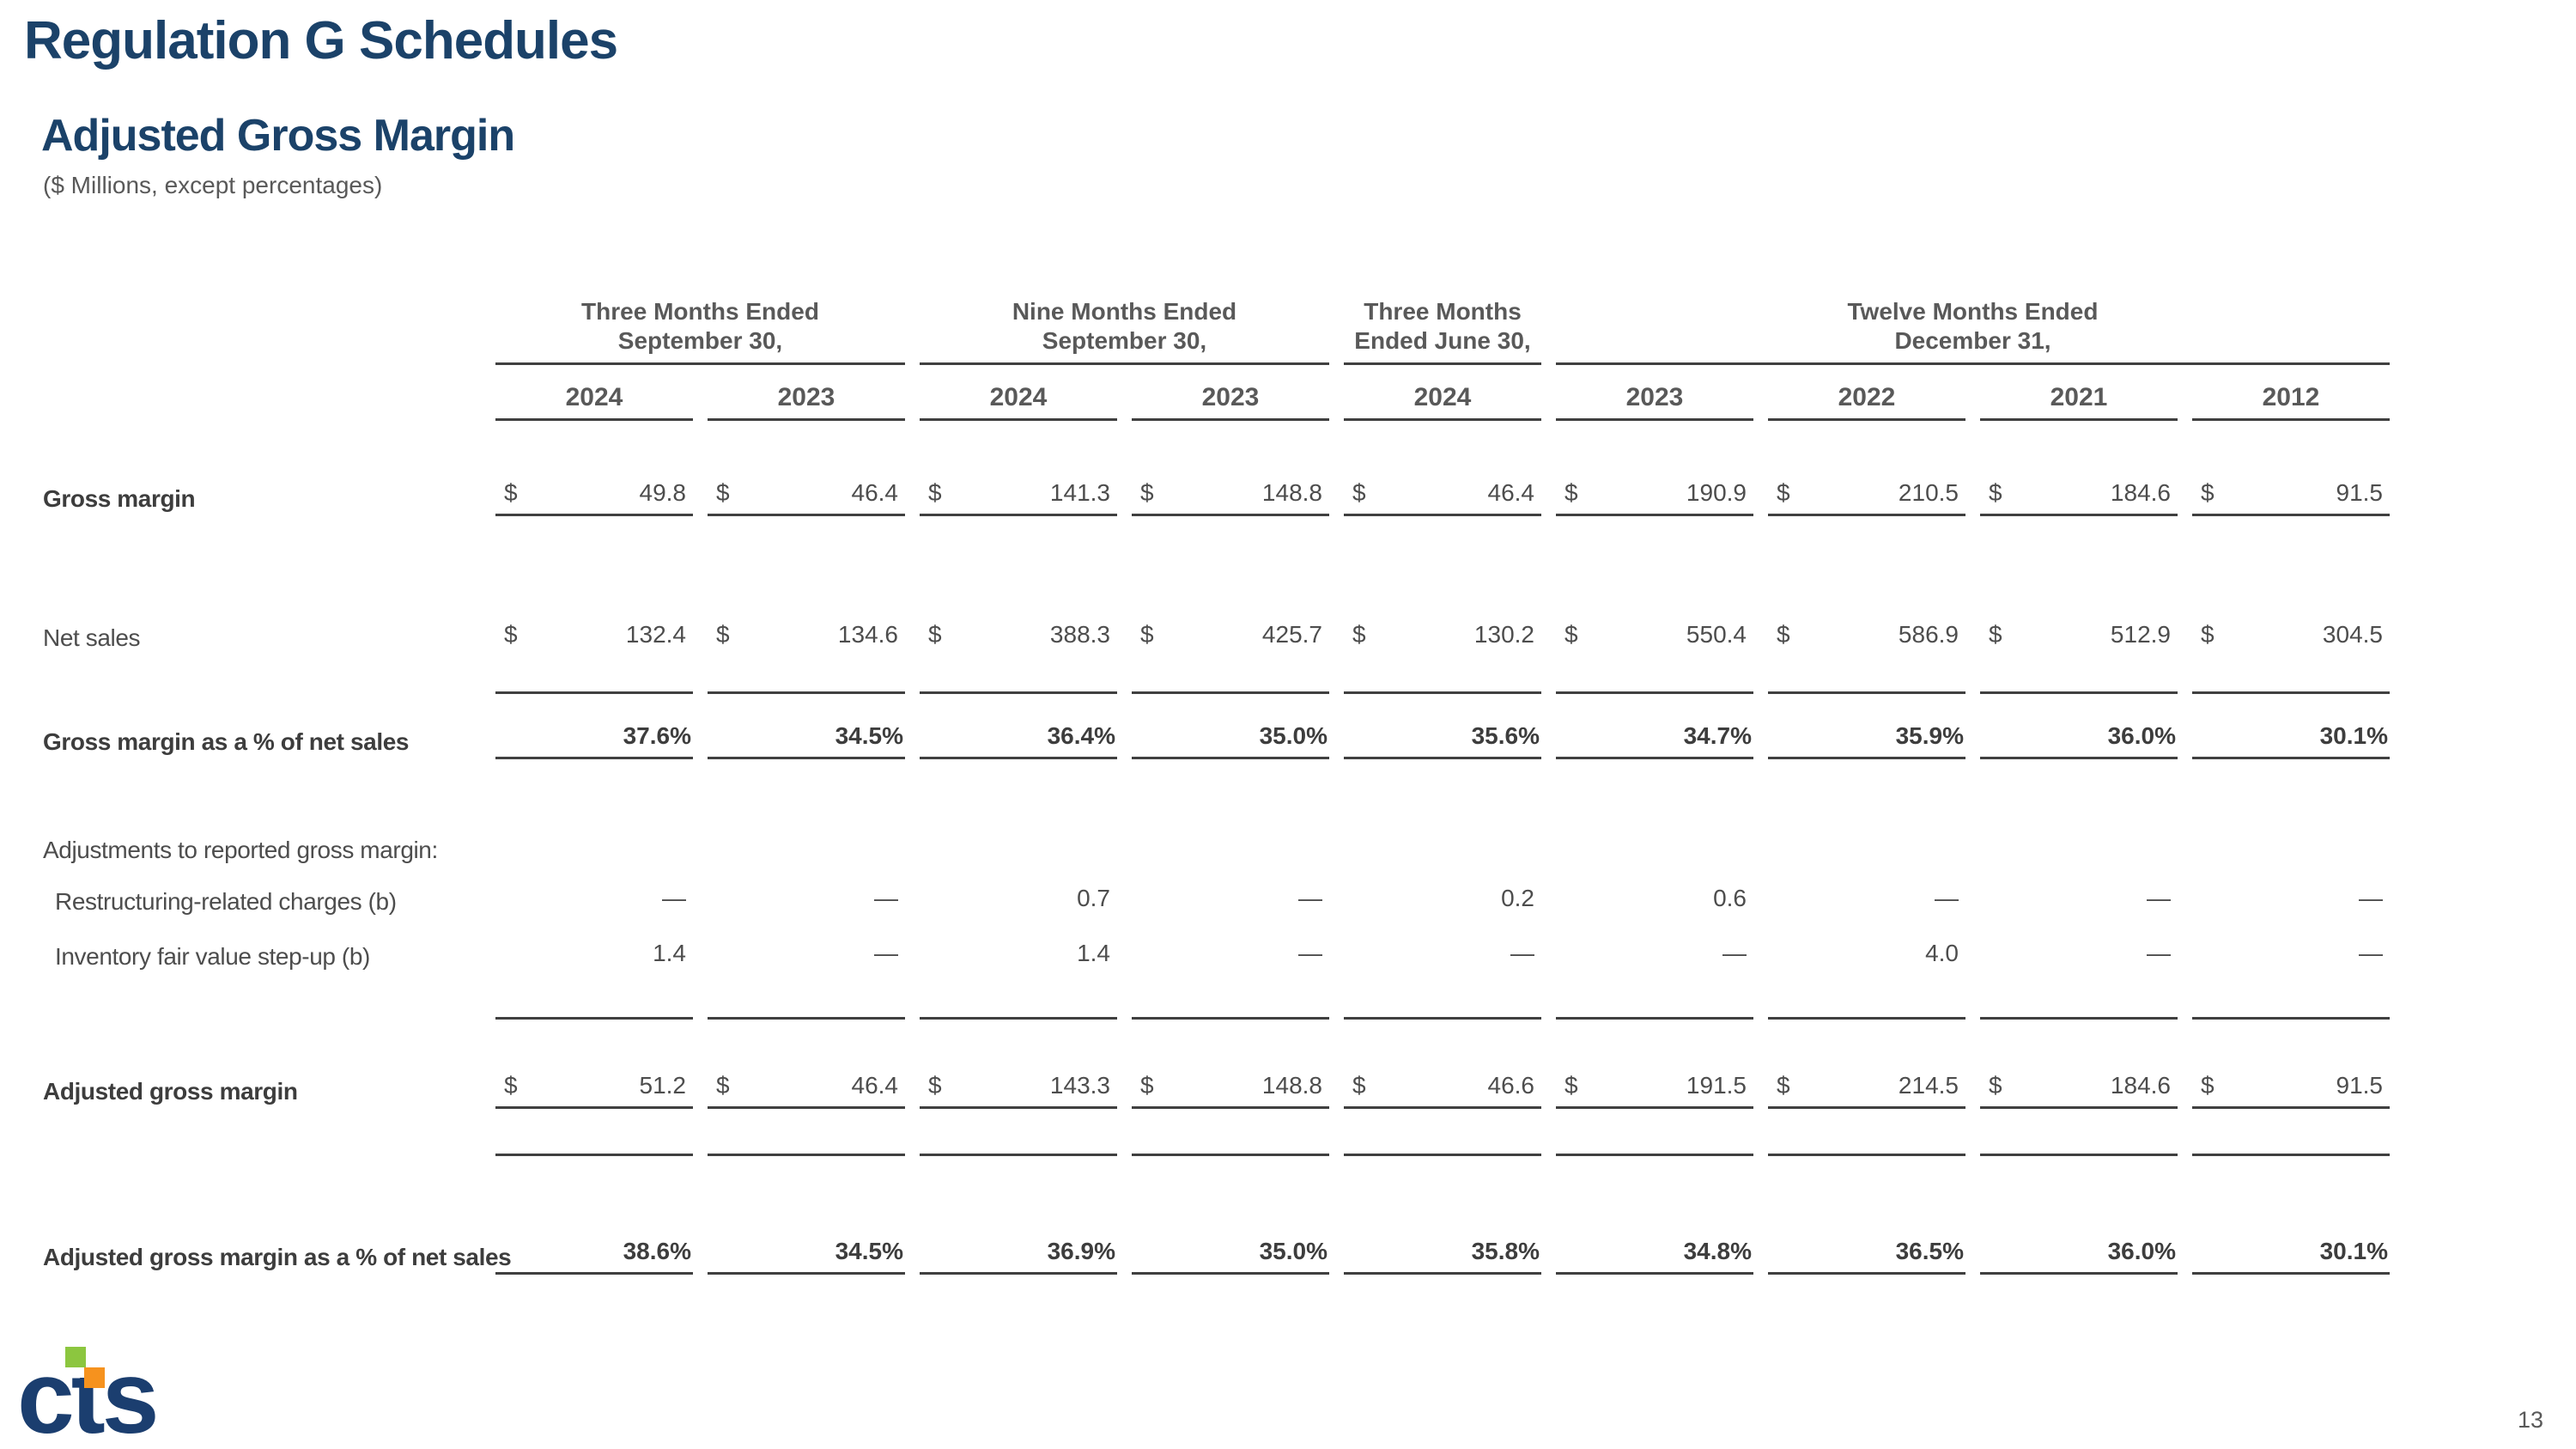 The image size is (2576, 1449). I want to click on cts-logo: cts, so click(112, 1397).